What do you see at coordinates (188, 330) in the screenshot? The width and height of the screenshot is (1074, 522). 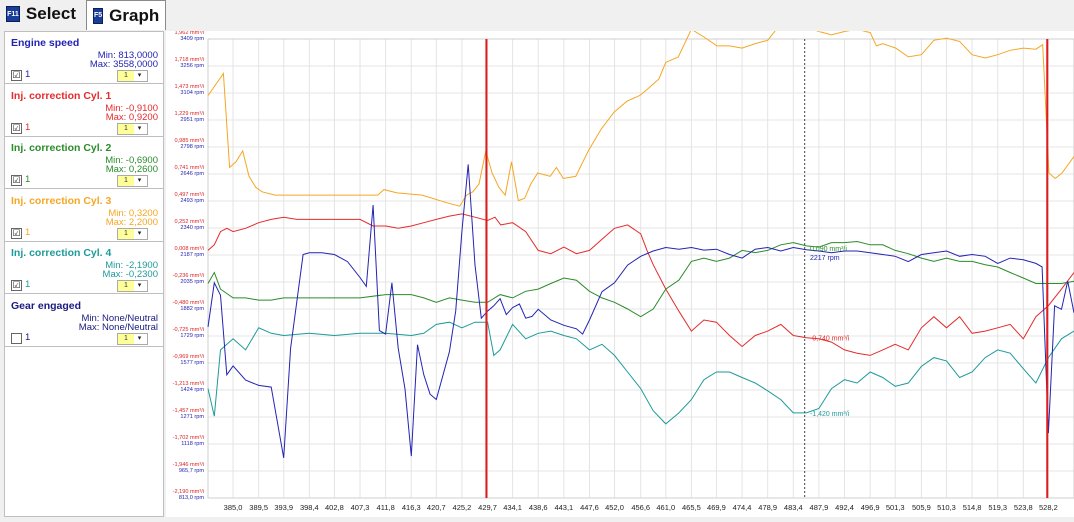 I see `y-tick-label-injection: -0,725 mm³/i` at bounding box center [188, 330].